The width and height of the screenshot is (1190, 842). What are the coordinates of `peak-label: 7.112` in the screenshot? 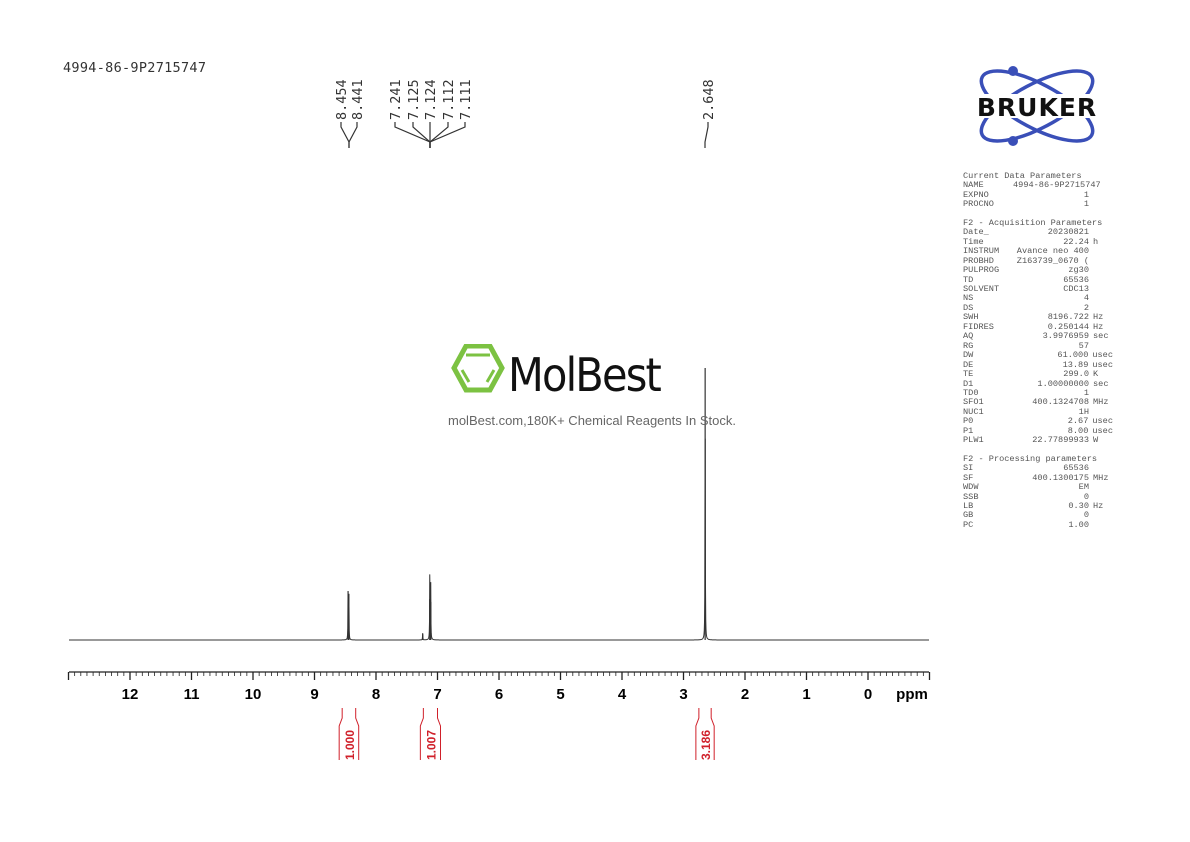 It's located at (449, 99).